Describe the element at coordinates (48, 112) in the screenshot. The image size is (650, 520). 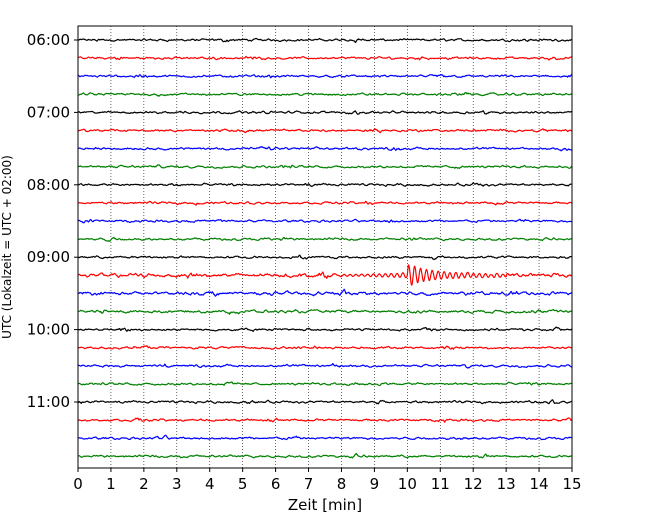
I see `y-tick-label: 07:00` at that location.